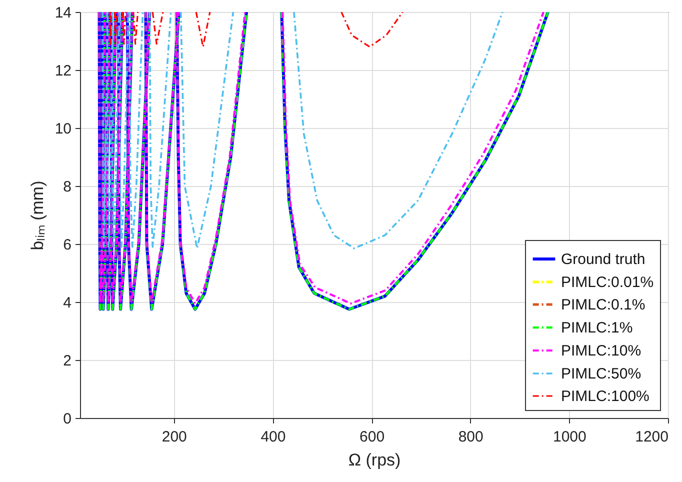 The image size is (682, 482). What do you see at coordinates (174, 437) in the screenshot?
I see `x-tick-label: 200` at bounding box center [174, 437].